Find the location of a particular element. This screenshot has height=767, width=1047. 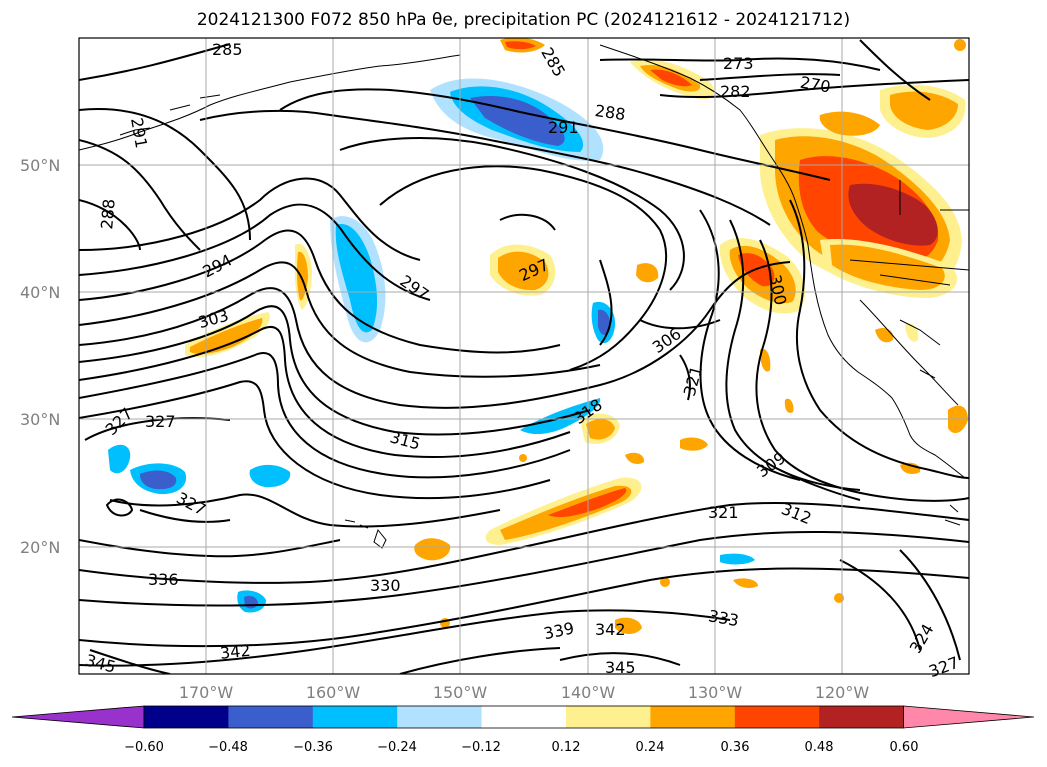

lon-tick-label: 170°W is located at coordinates (206, 692).